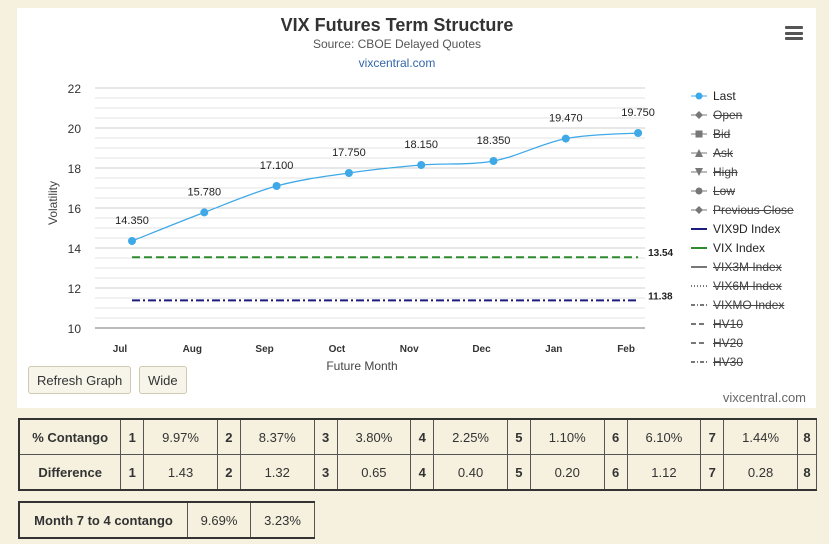 This screenshot has height=544, width=829. Describe the element at coordinates (615, 436) in the screenshot. I see `month-index-cell: 6` at that location.